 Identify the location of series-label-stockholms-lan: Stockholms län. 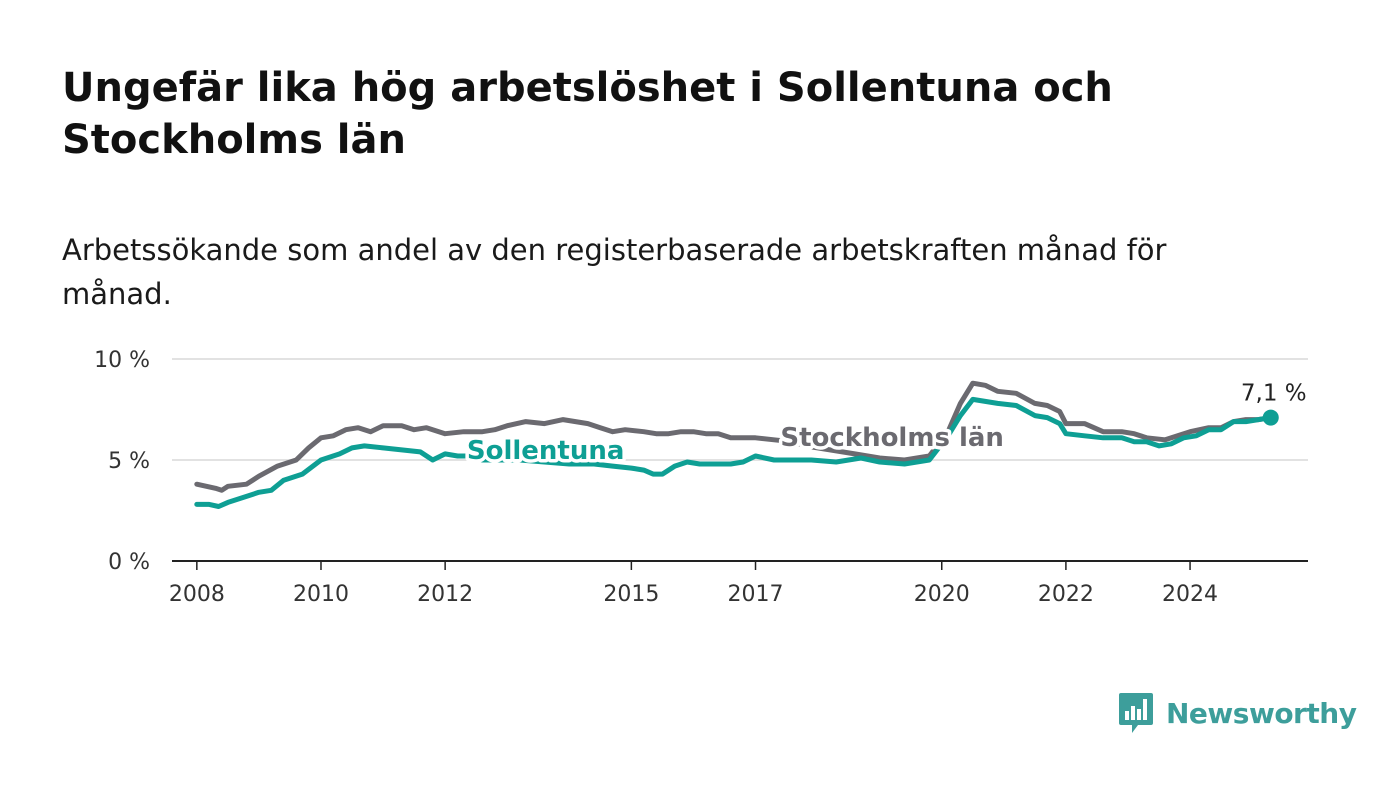
(892, 438).